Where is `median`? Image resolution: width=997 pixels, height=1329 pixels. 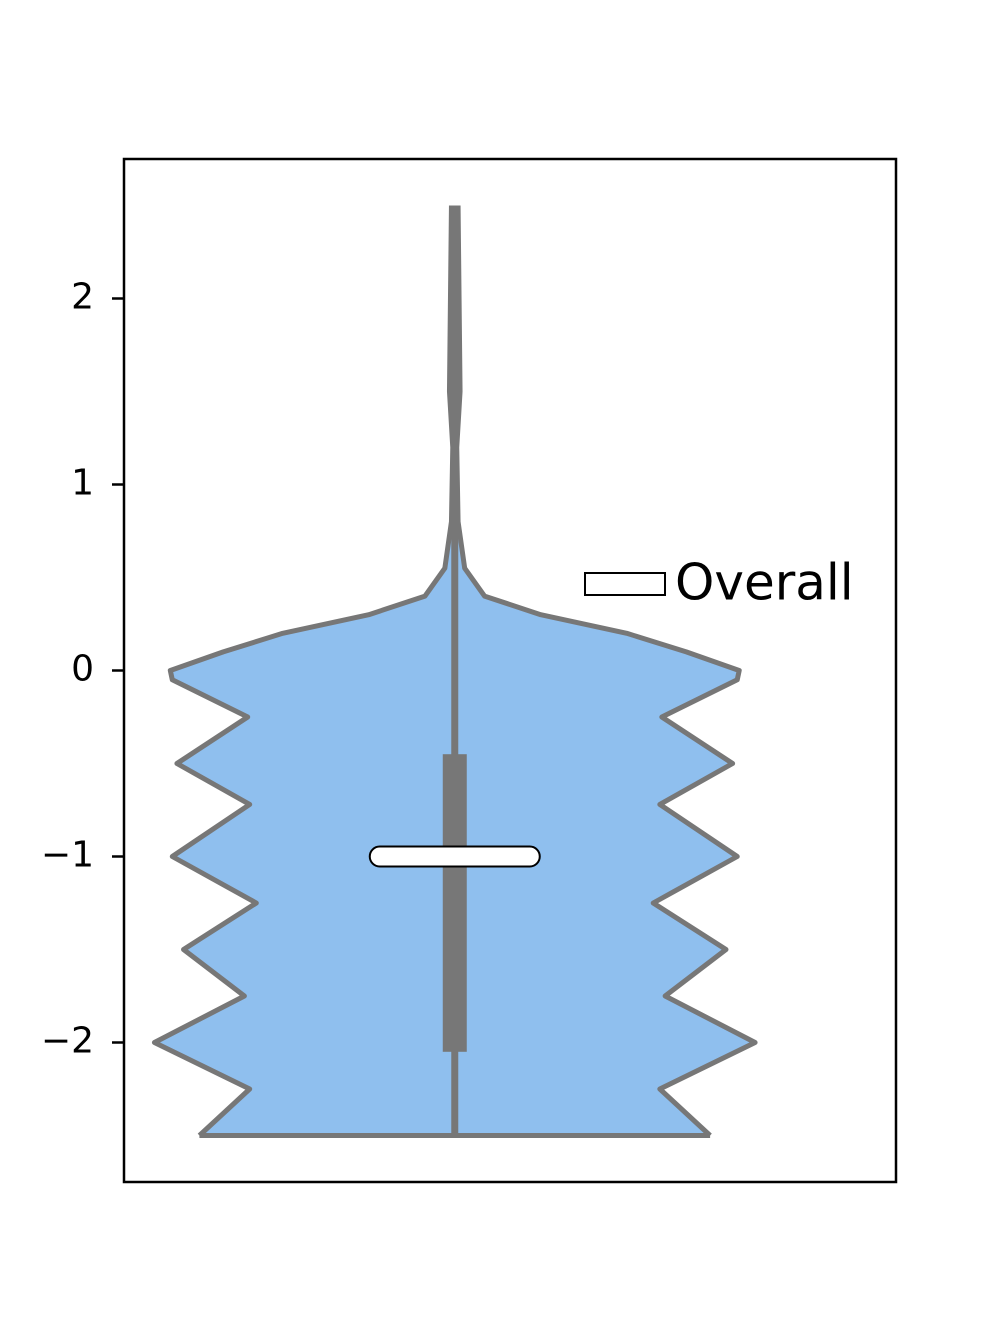
median is located at coordinates (454, 856).